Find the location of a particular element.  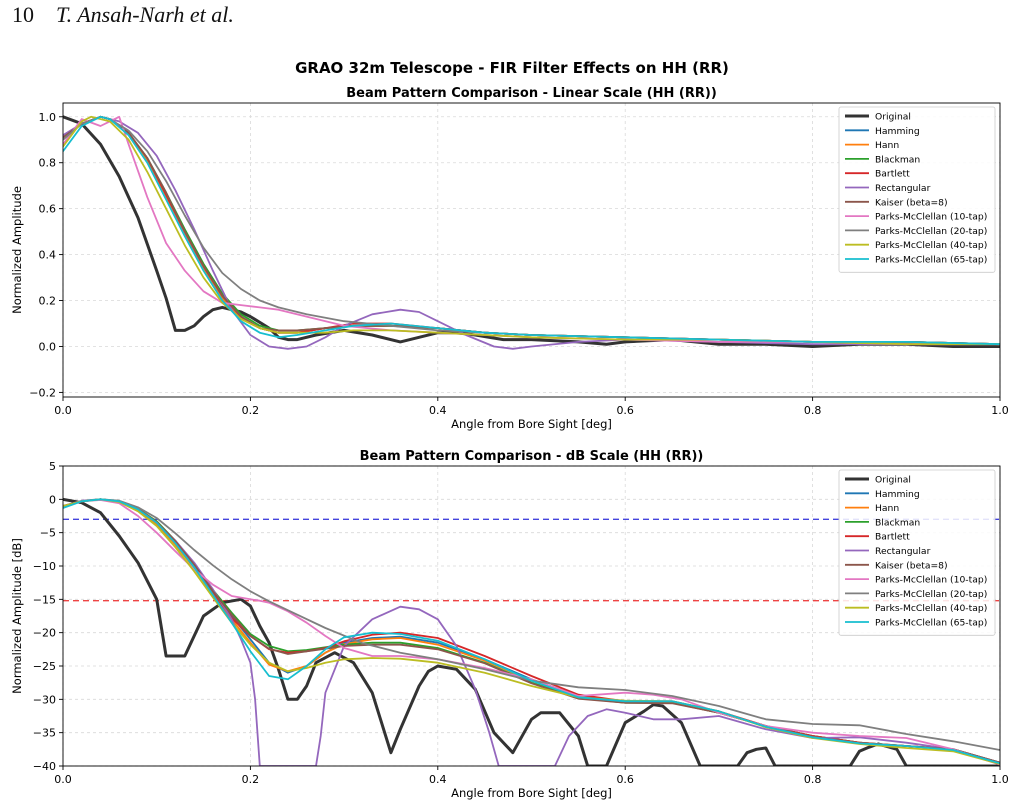

page-header: 10 T. Ansah-Narh et al. is located at coordinates (123, 15).